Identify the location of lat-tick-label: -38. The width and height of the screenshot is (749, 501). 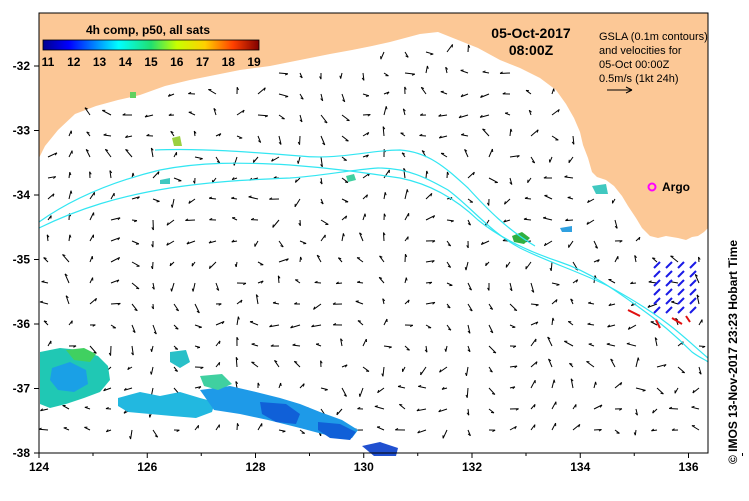
(22, 453).